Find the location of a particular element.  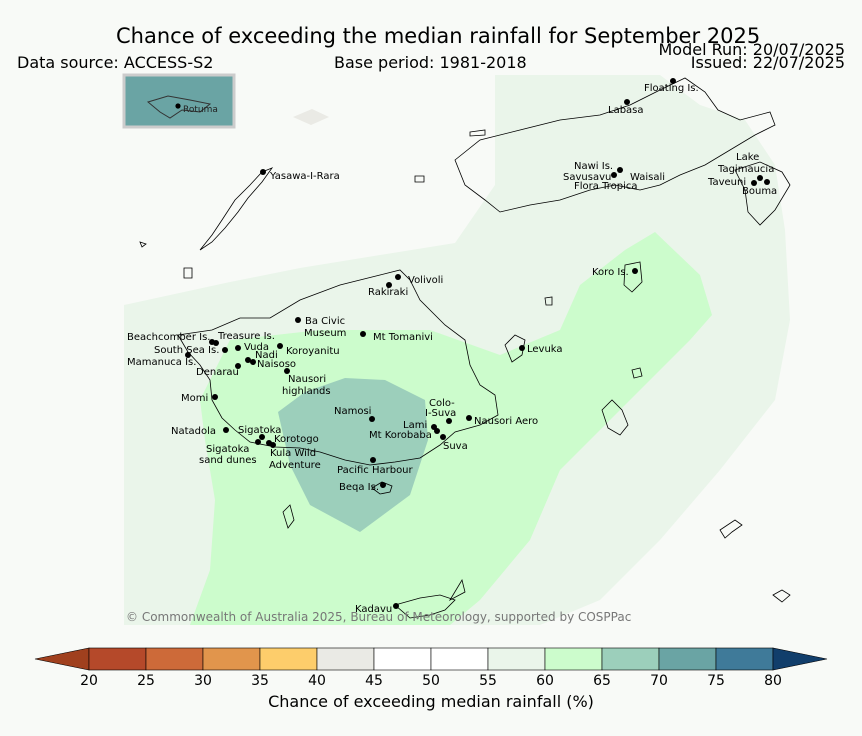

viti-levu-coast is located at coordinates (338, 367).